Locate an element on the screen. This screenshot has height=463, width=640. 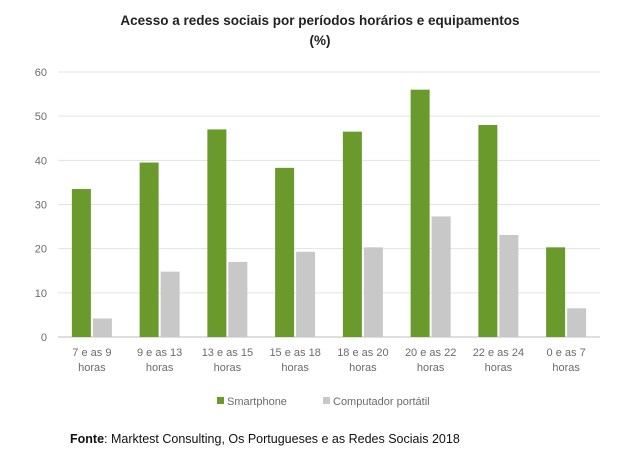
source-label: Fonte is located at coordinates (87, 439).